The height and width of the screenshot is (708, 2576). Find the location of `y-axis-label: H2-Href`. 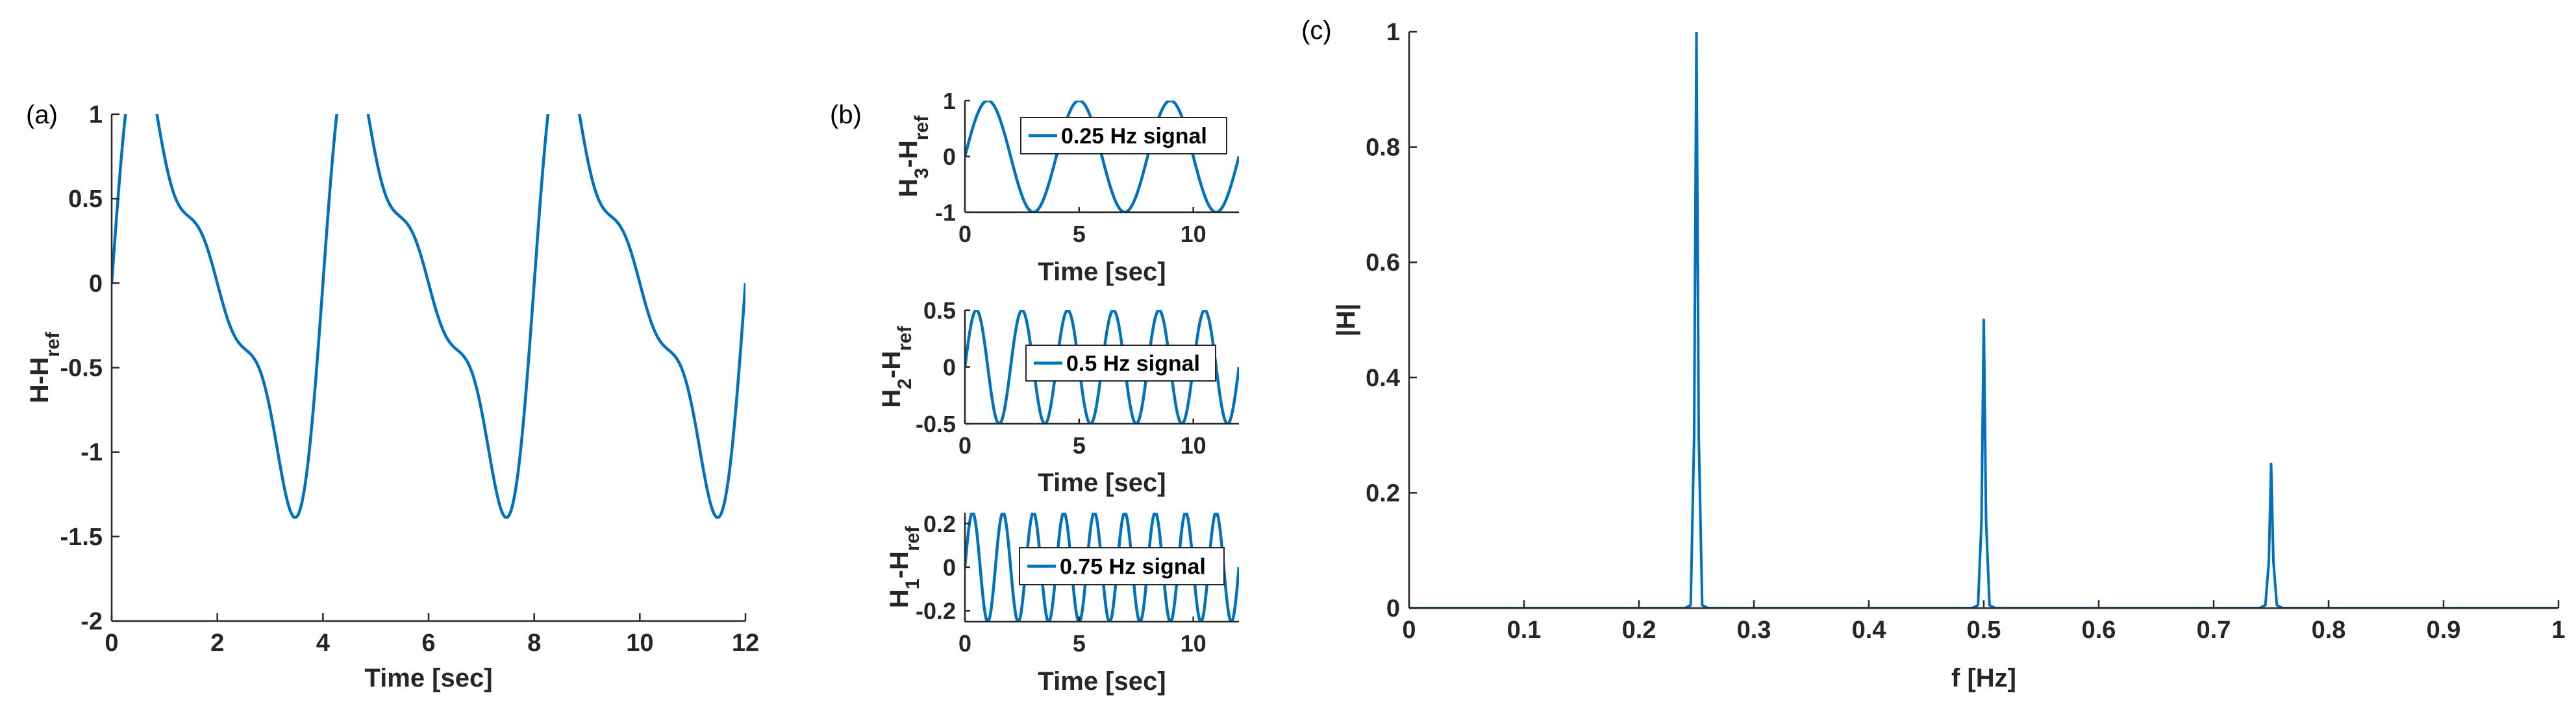

y-axis-label: H2-Href is located at coordinates (896, 366).